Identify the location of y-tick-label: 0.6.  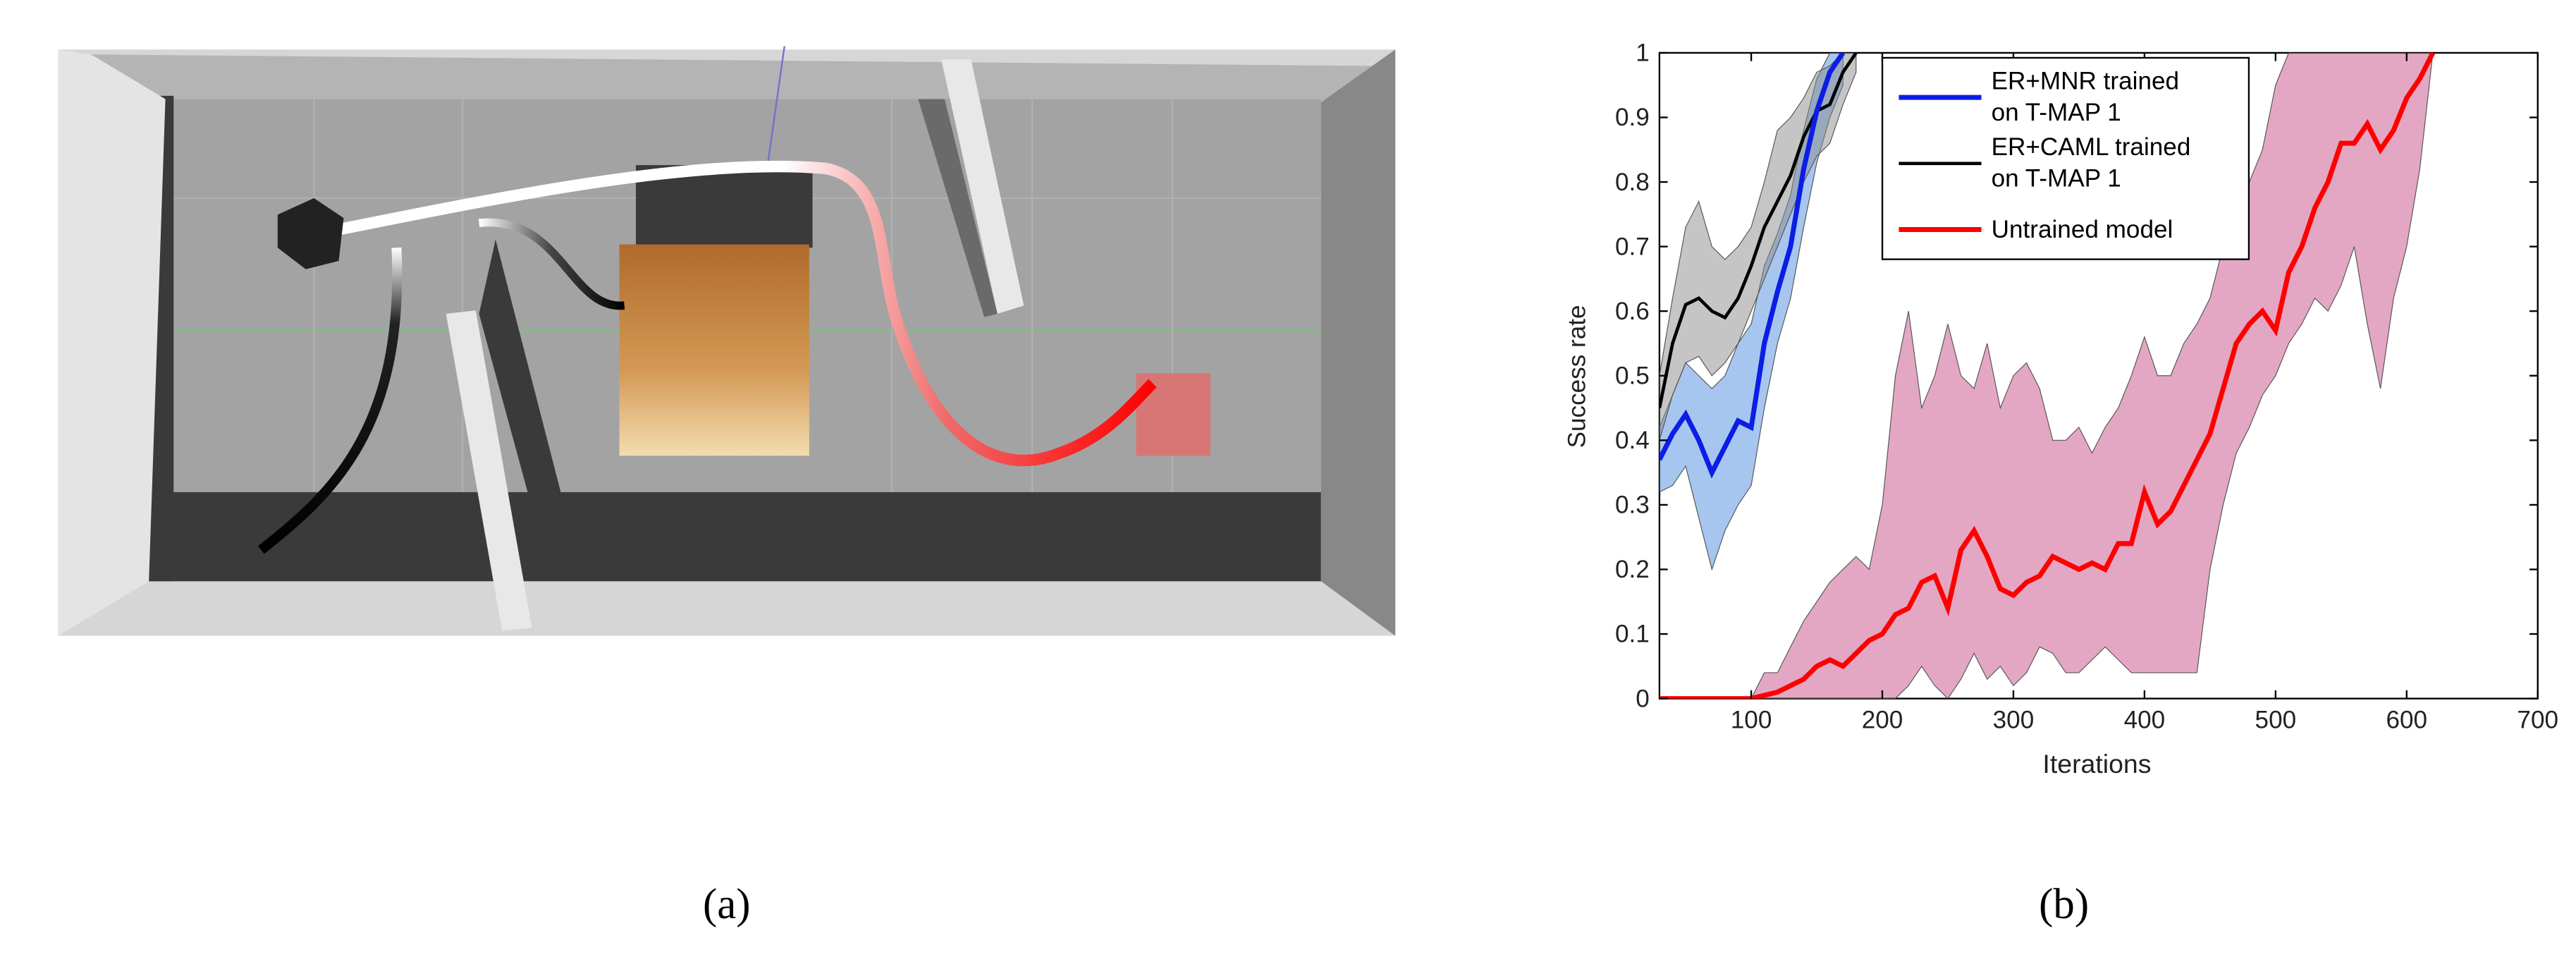
(1632, 311).